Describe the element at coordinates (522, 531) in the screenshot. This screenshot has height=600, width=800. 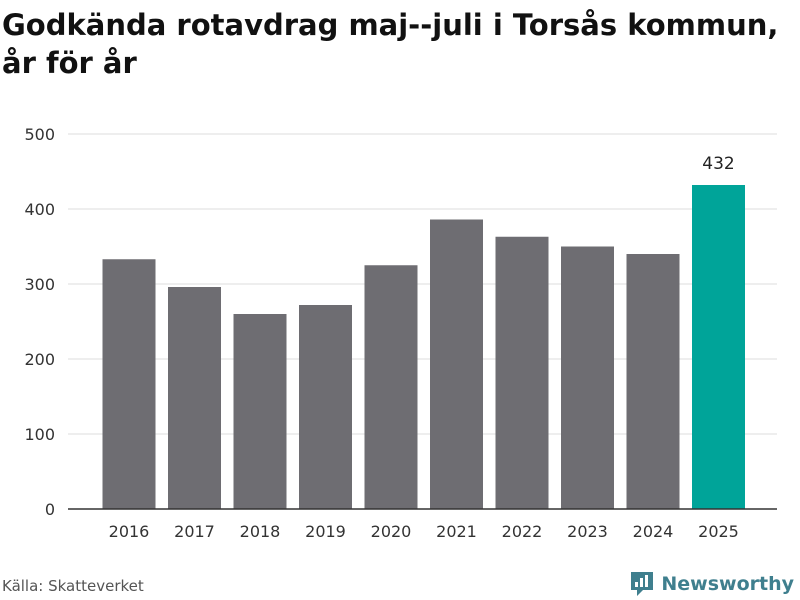
I see `x-tick-label: 2022` at that location.